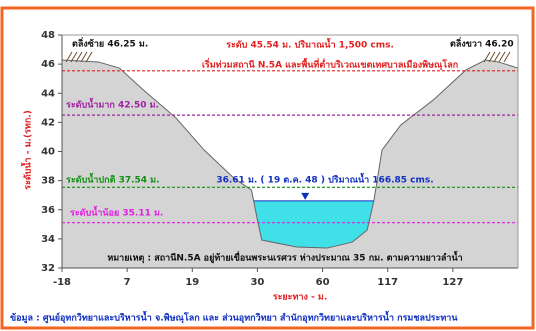 This screenshot has width=536, height=331. Describe the element at coordinates (310, 44) in the screenshot. I see `reference-label: ระดับ 45.54 ม. ปริมาณน้ำ 1,500 cms.` at that location.